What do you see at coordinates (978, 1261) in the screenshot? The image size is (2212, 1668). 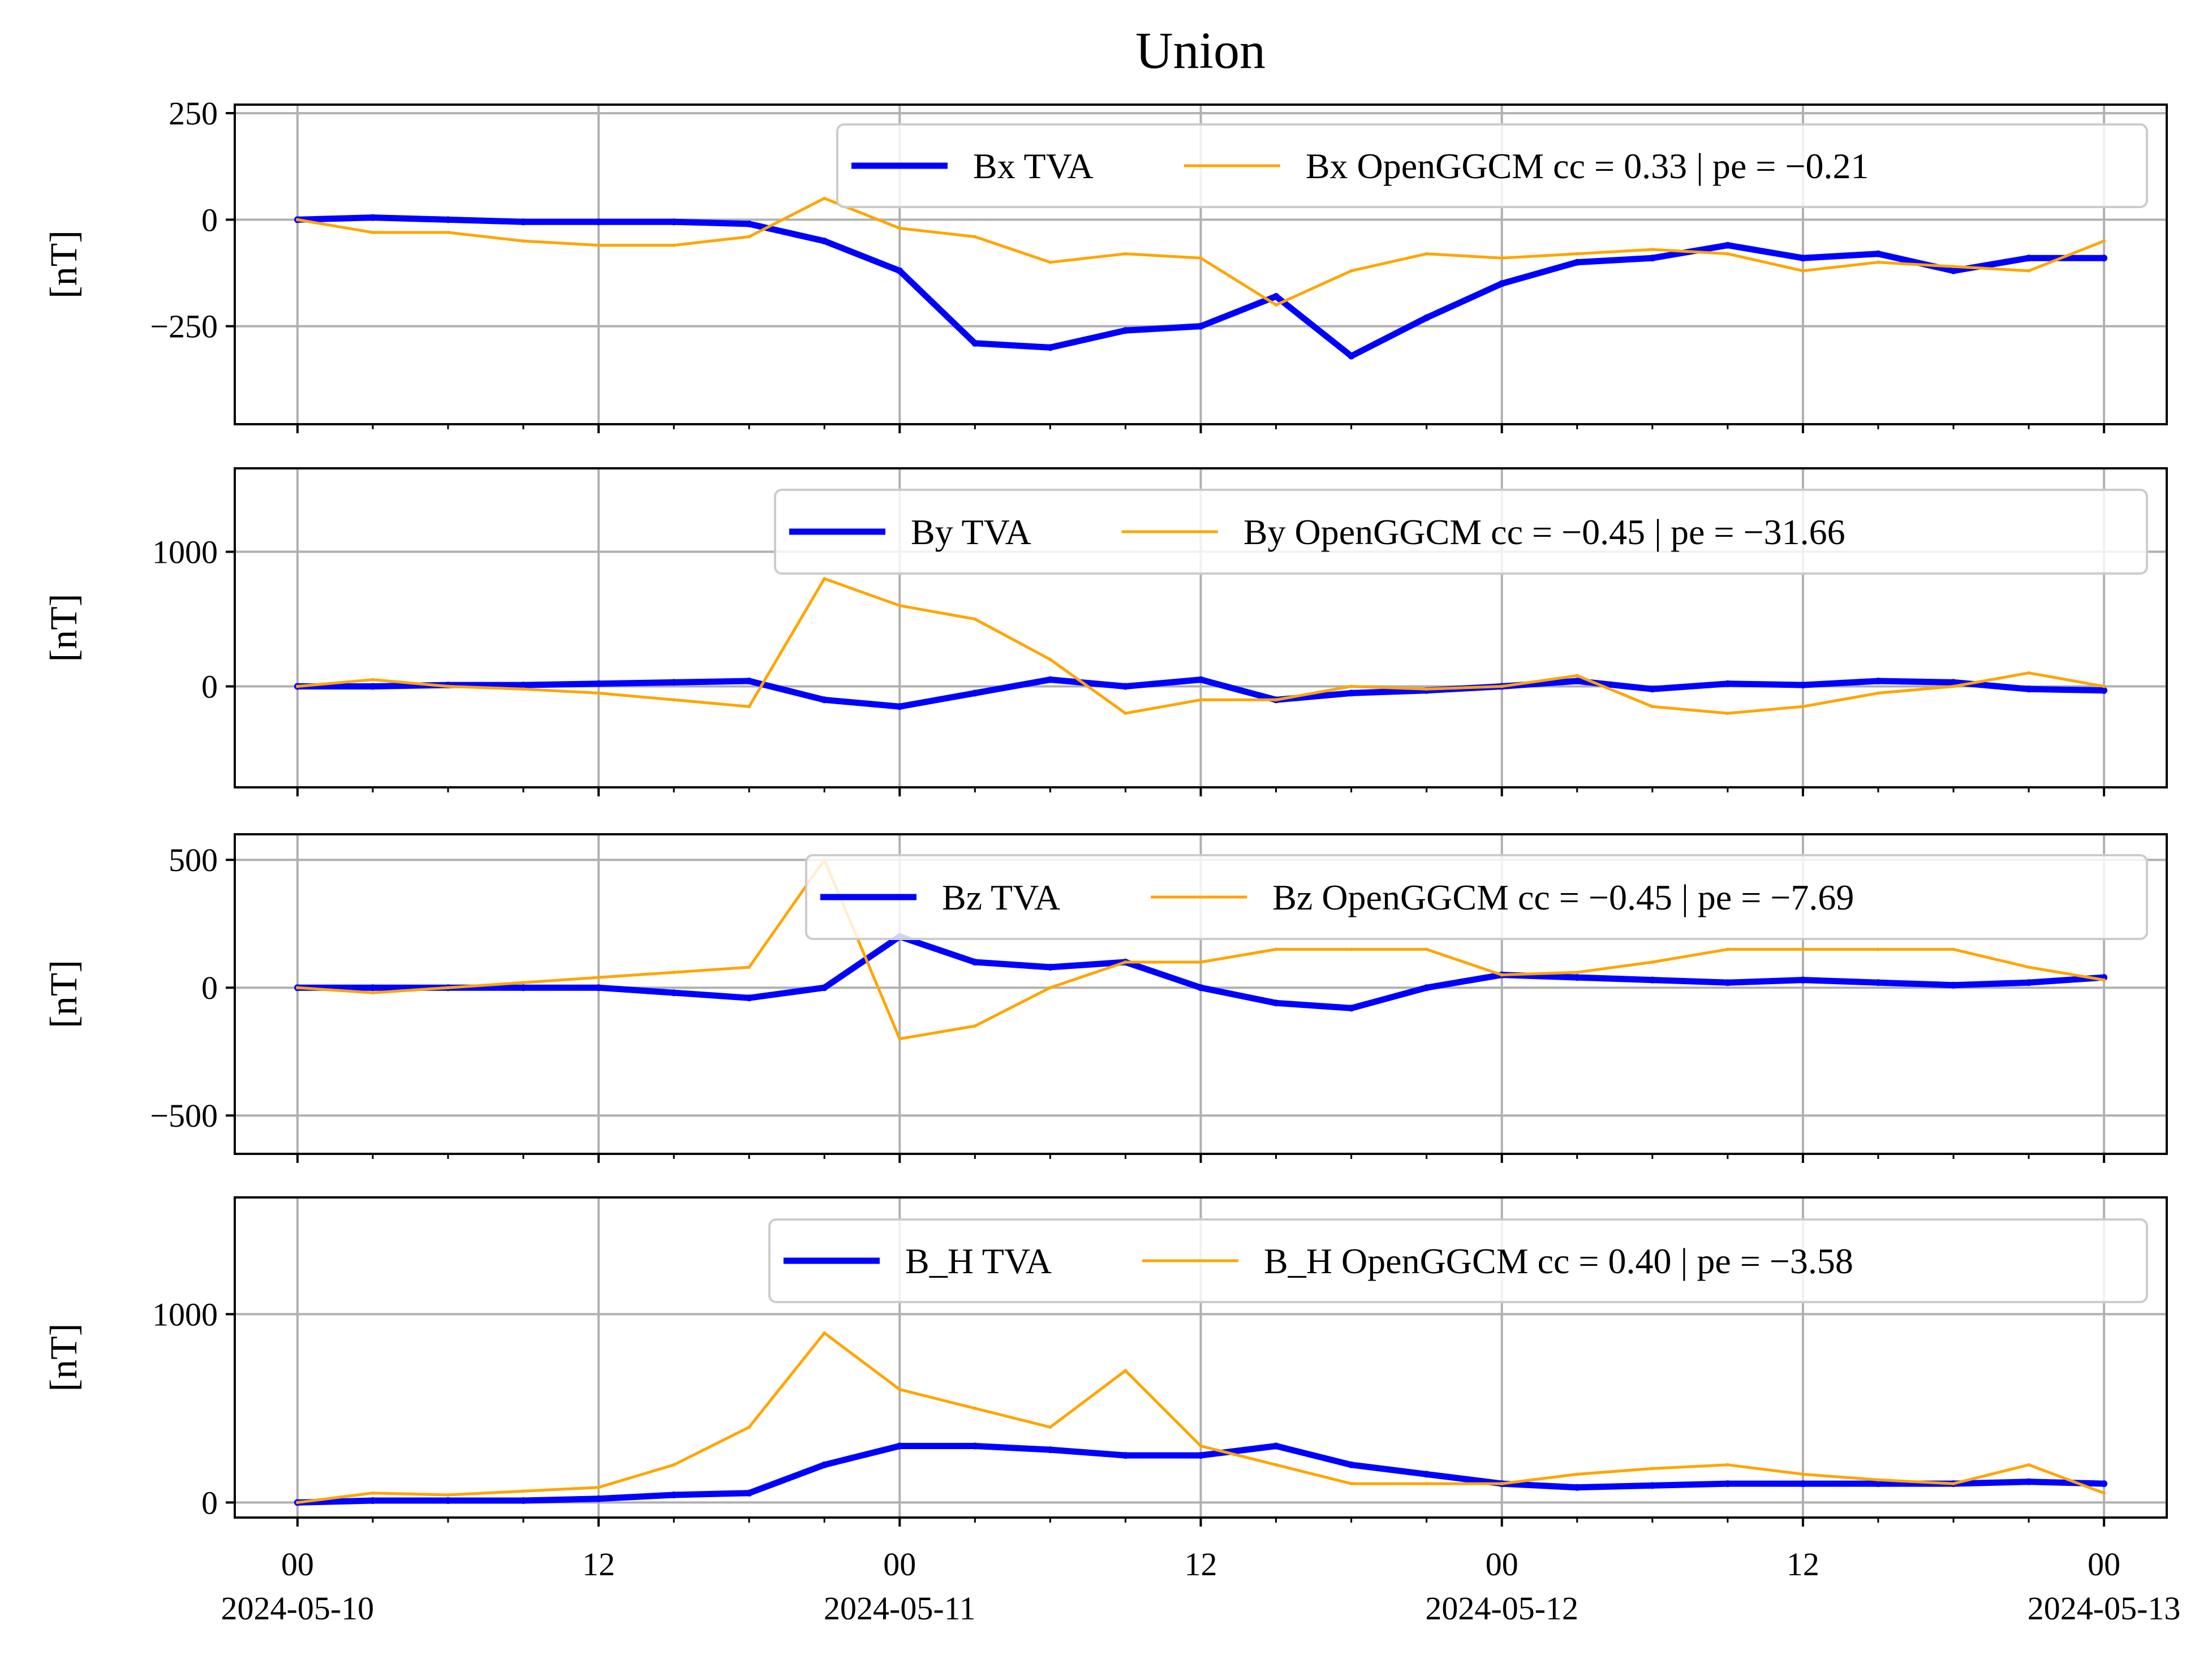 I see `legend-label-tva: B_H TVA` at bounding box center [978, 1261].